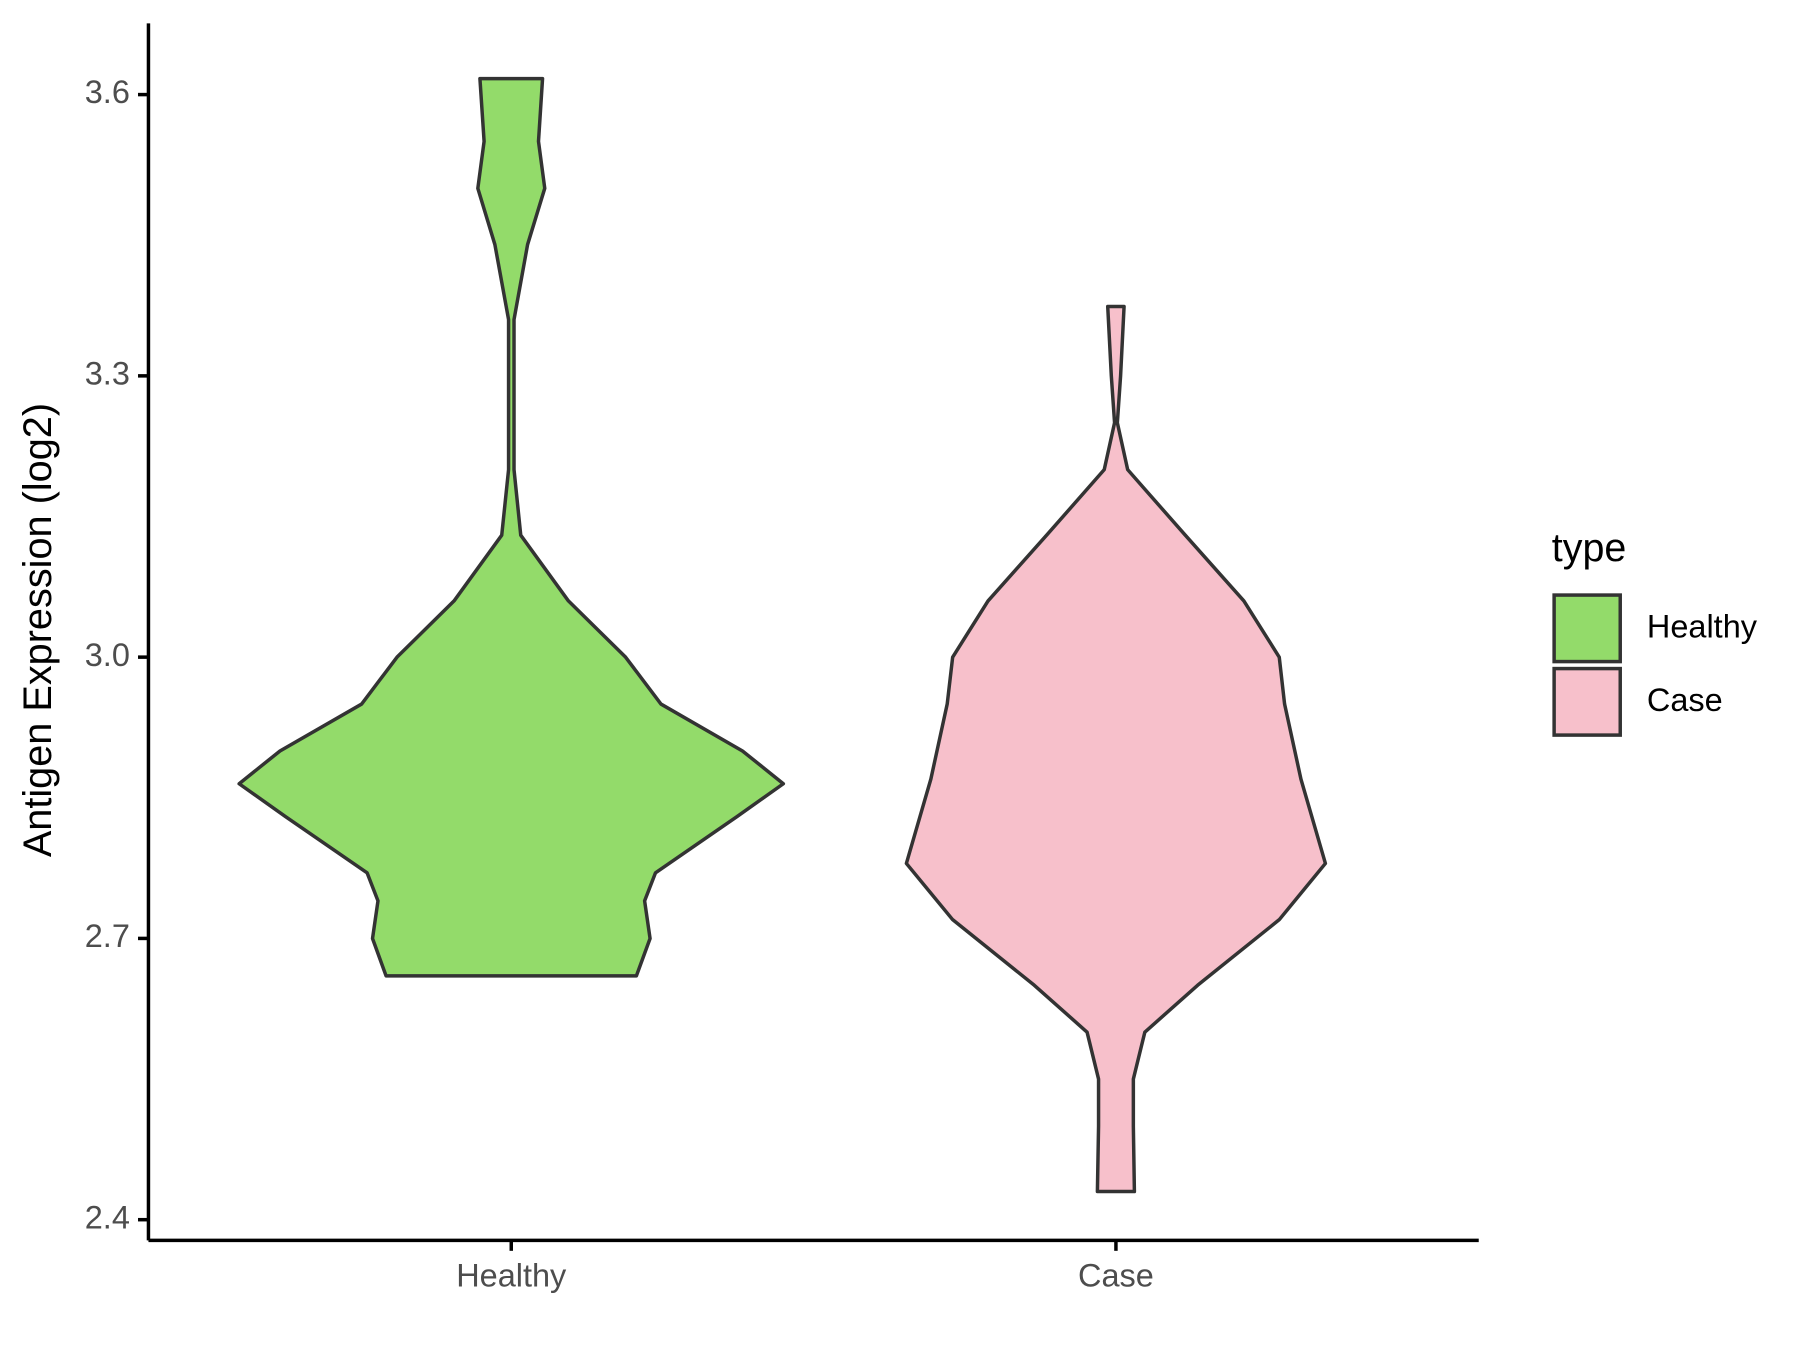  Describe the element at coordinates (1702, 626) in the screenshot. I see `legend-label: Healthy` at that location.